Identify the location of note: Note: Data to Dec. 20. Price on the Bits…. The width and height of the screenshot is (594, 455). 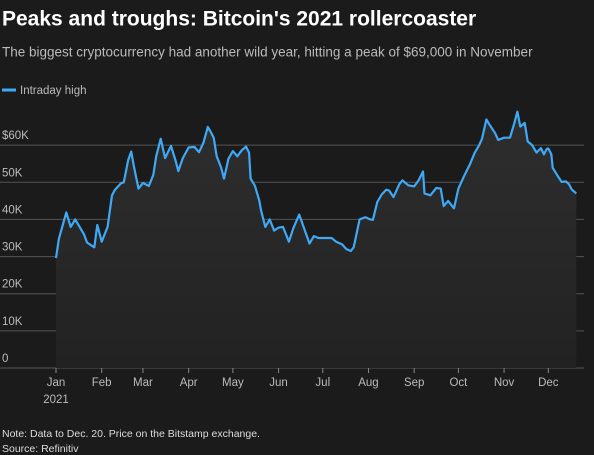
(131, 434).